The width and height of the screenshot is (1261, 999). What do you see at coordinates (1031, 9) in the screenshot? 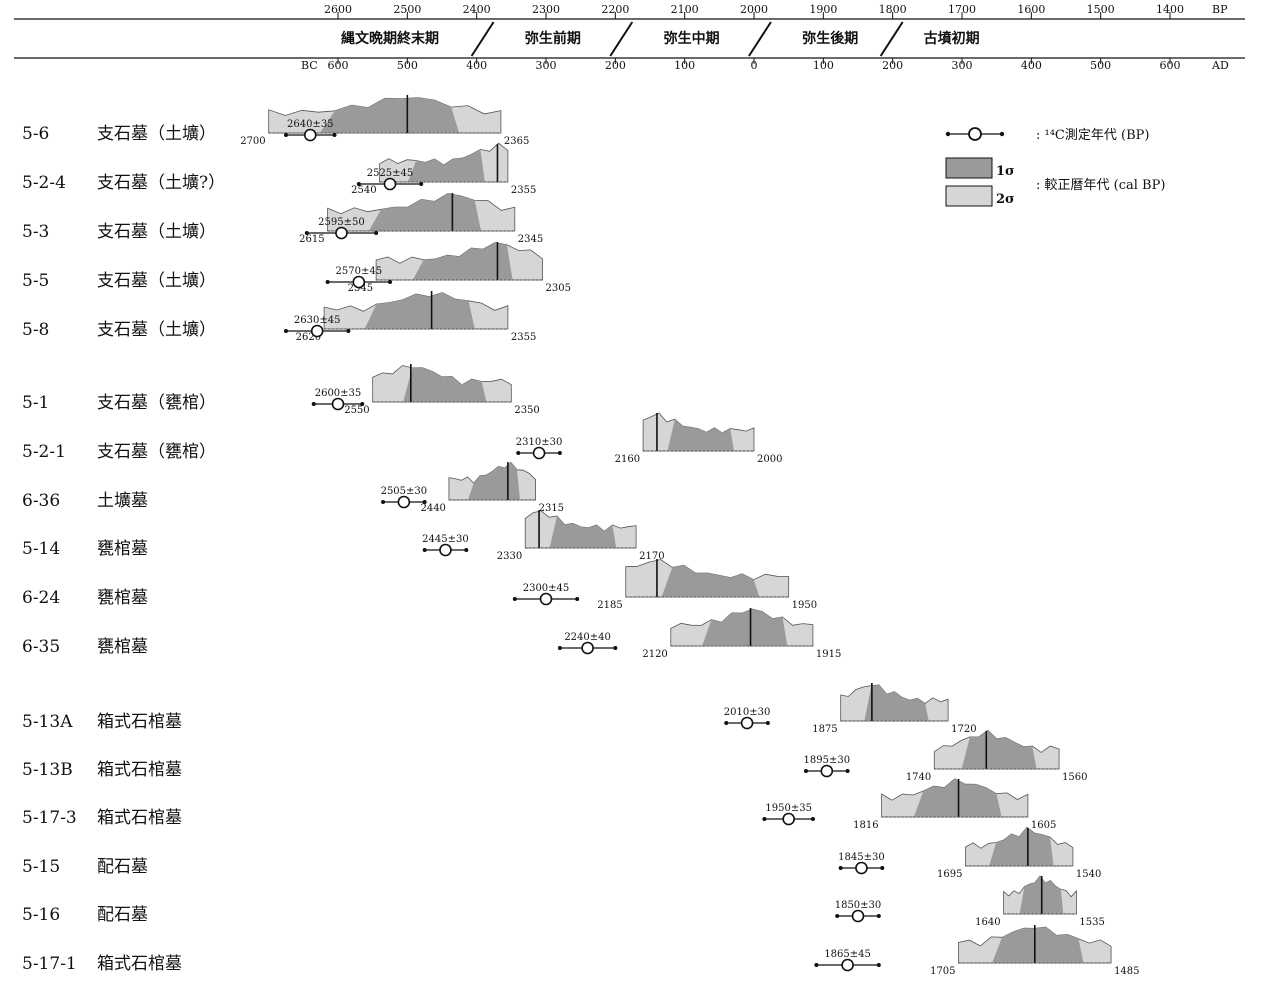
I see `bp-tick-label: 1600` at bounding box center [1031, 9].